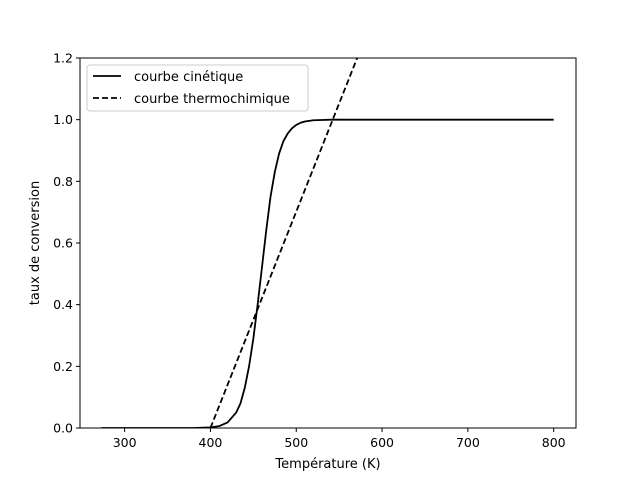 This screenshot has width=640, height=480. Describe the element at coordinates (211, 442) in the screenshot. I see `x-tick-label: 400` at that location.